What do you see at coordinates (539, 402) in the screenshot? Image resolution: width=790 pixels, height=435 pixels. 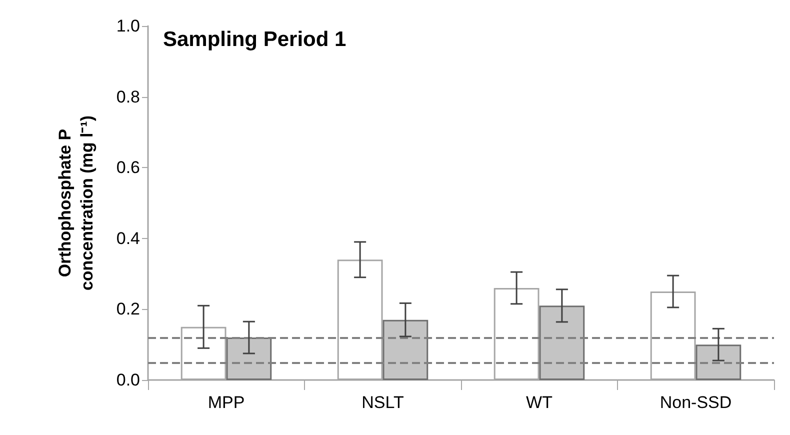 I see `x-tick-label: WT` at bounding box center [539, 402].